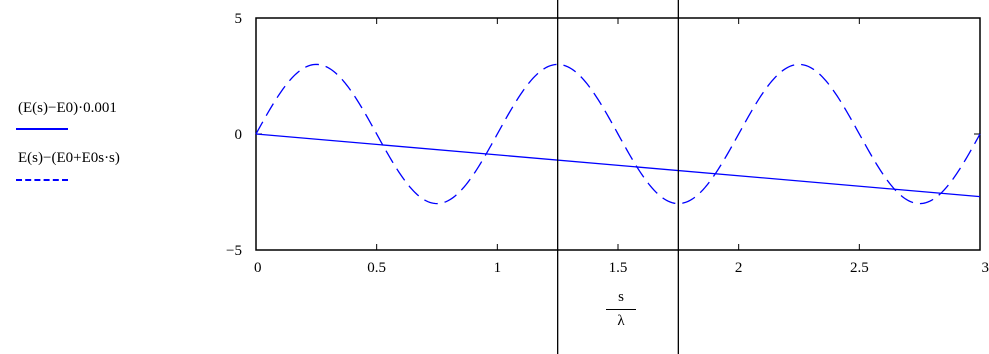  Describe the element at coordinates (42, 180) in the screenshot. I see `legend-swatch-dashed` at that location.